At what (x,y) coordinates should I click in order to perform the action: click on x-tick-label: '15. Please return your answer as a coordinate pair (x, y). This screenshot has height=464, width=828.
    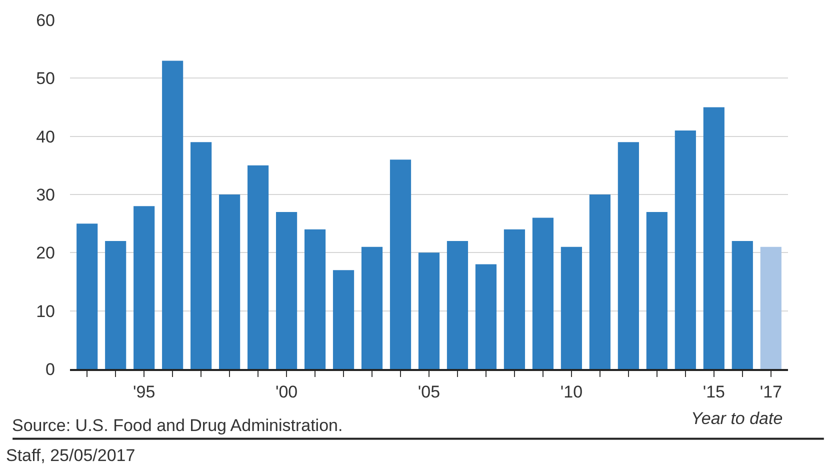
    Looking at the image, I should click on (713, 392).